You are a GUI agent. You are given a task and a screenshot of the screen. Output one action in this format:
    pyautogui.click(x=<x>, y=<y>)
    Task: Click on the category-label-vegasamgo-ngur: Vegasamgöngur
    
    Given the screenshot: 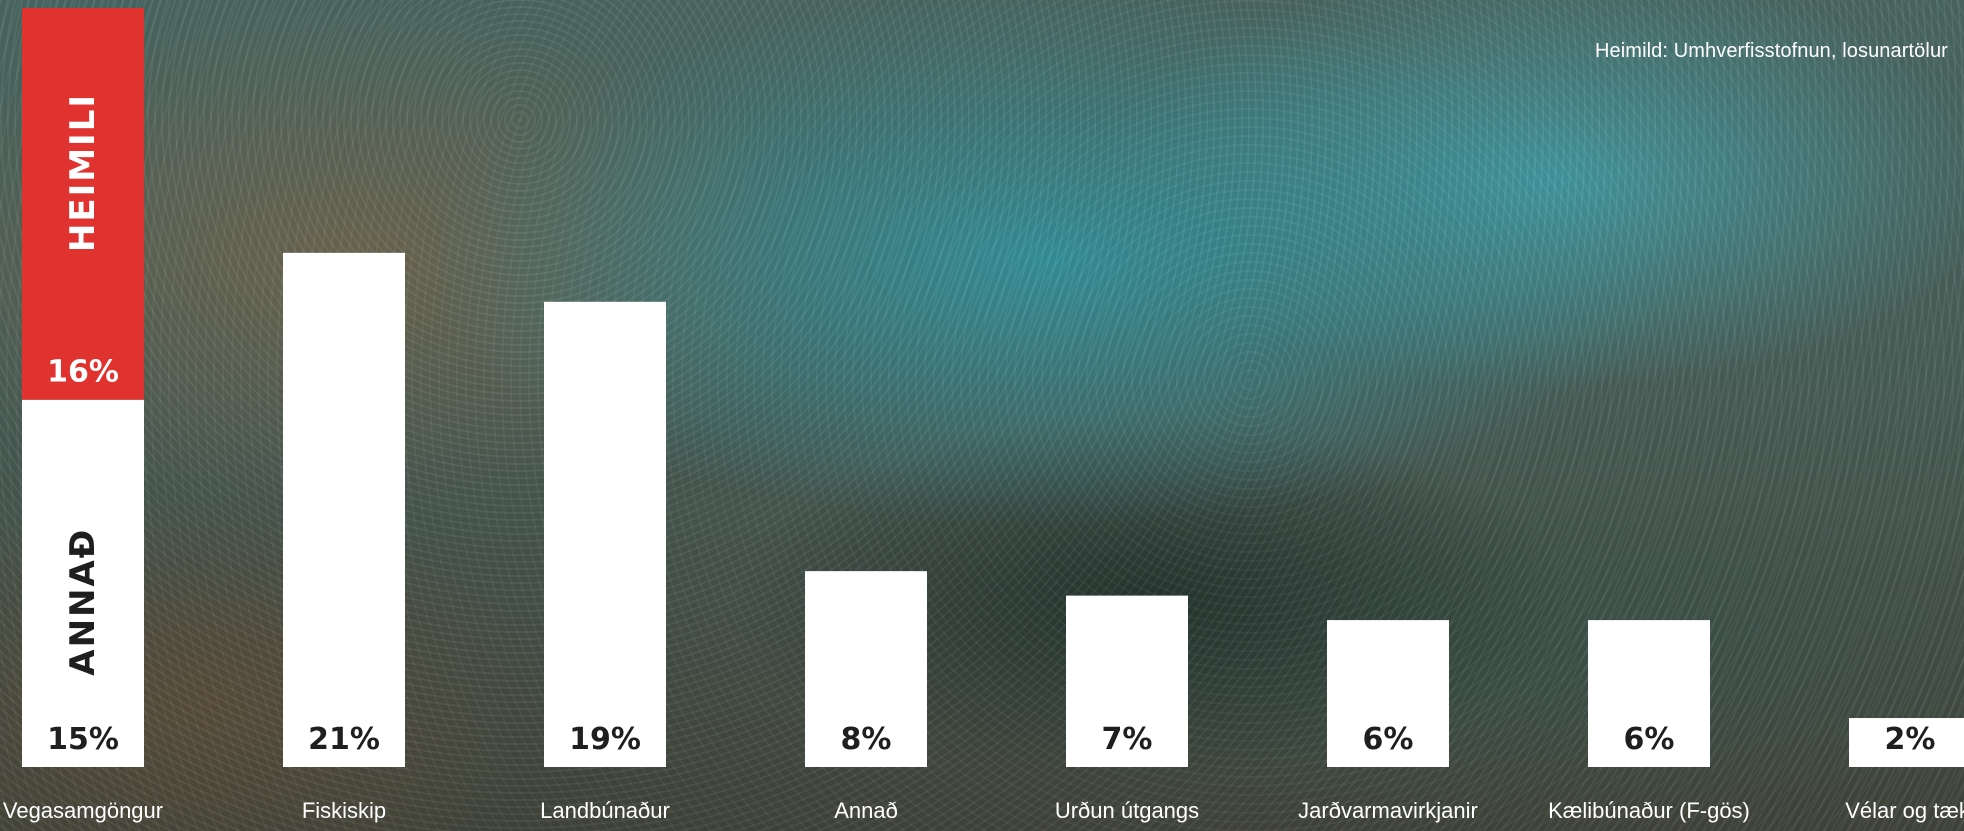 What is the action you would take?
    pyautogui.click(x=83, y=810)
    